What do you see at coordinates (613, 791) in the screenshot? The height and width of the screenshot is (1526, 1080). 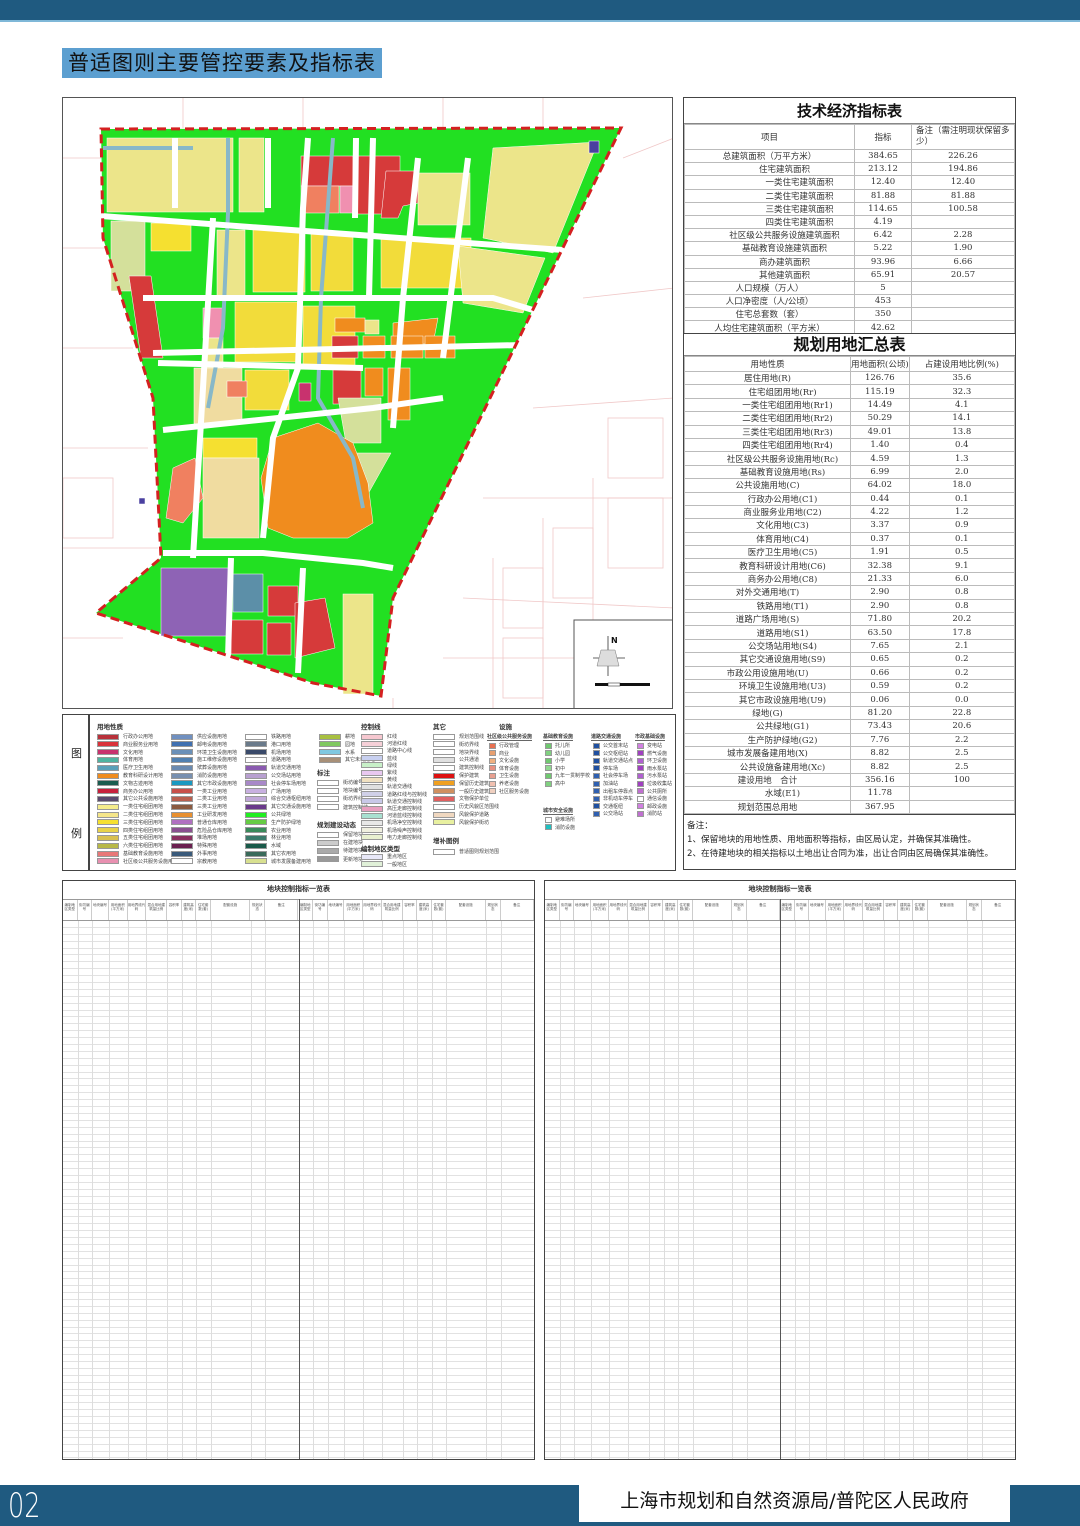 I see `legend-item: 出租车停靠点` at bounding box center [613, 791].